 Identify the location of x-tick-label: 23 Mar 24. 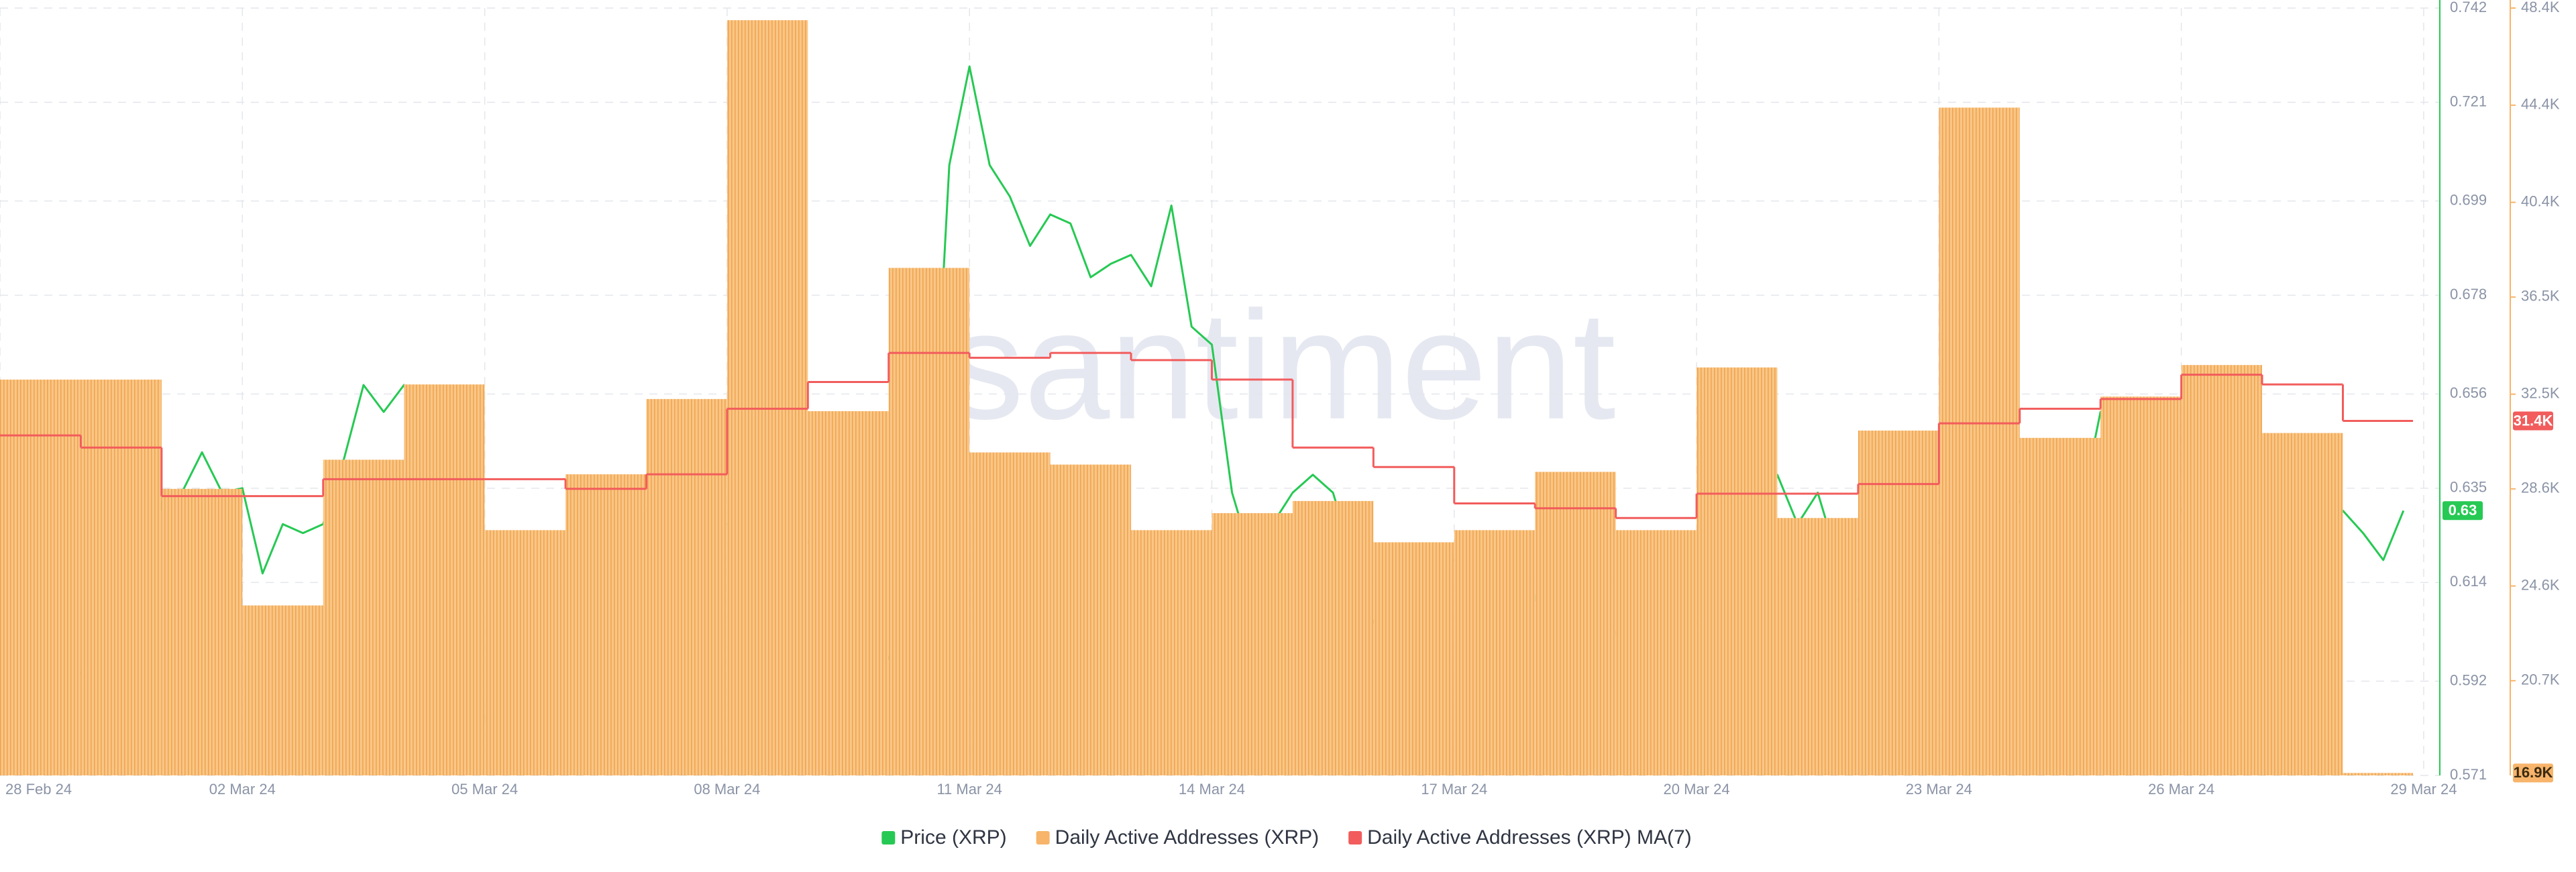
(1939, 790).